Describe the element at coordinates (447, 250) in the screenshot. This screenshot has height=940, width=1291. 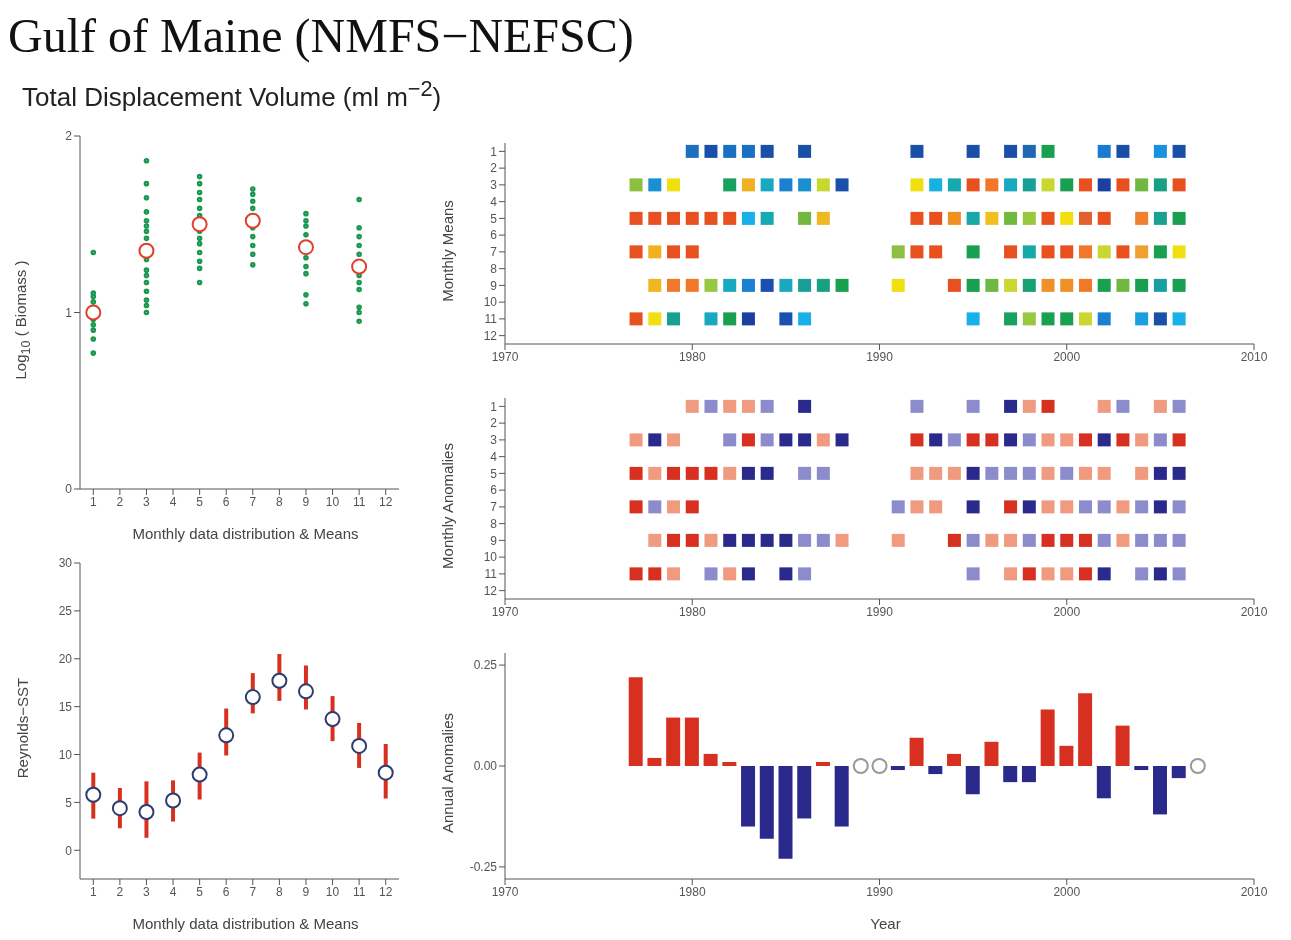
I see `y-axis-title: Monthly Means` at that location.